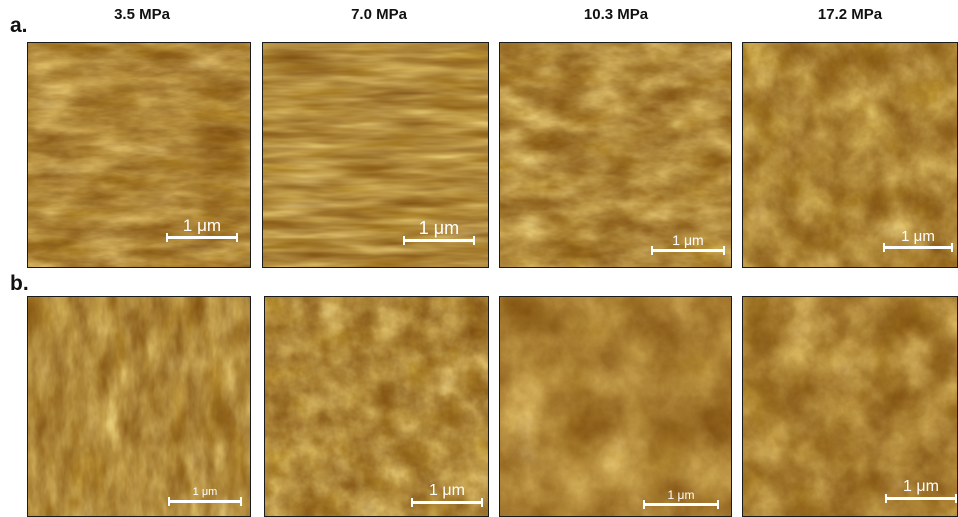  Describe the element at coordinates (142, 14) in the screenshot. I see `column-title-3-5mpa: 3.5 MPa` at that location.